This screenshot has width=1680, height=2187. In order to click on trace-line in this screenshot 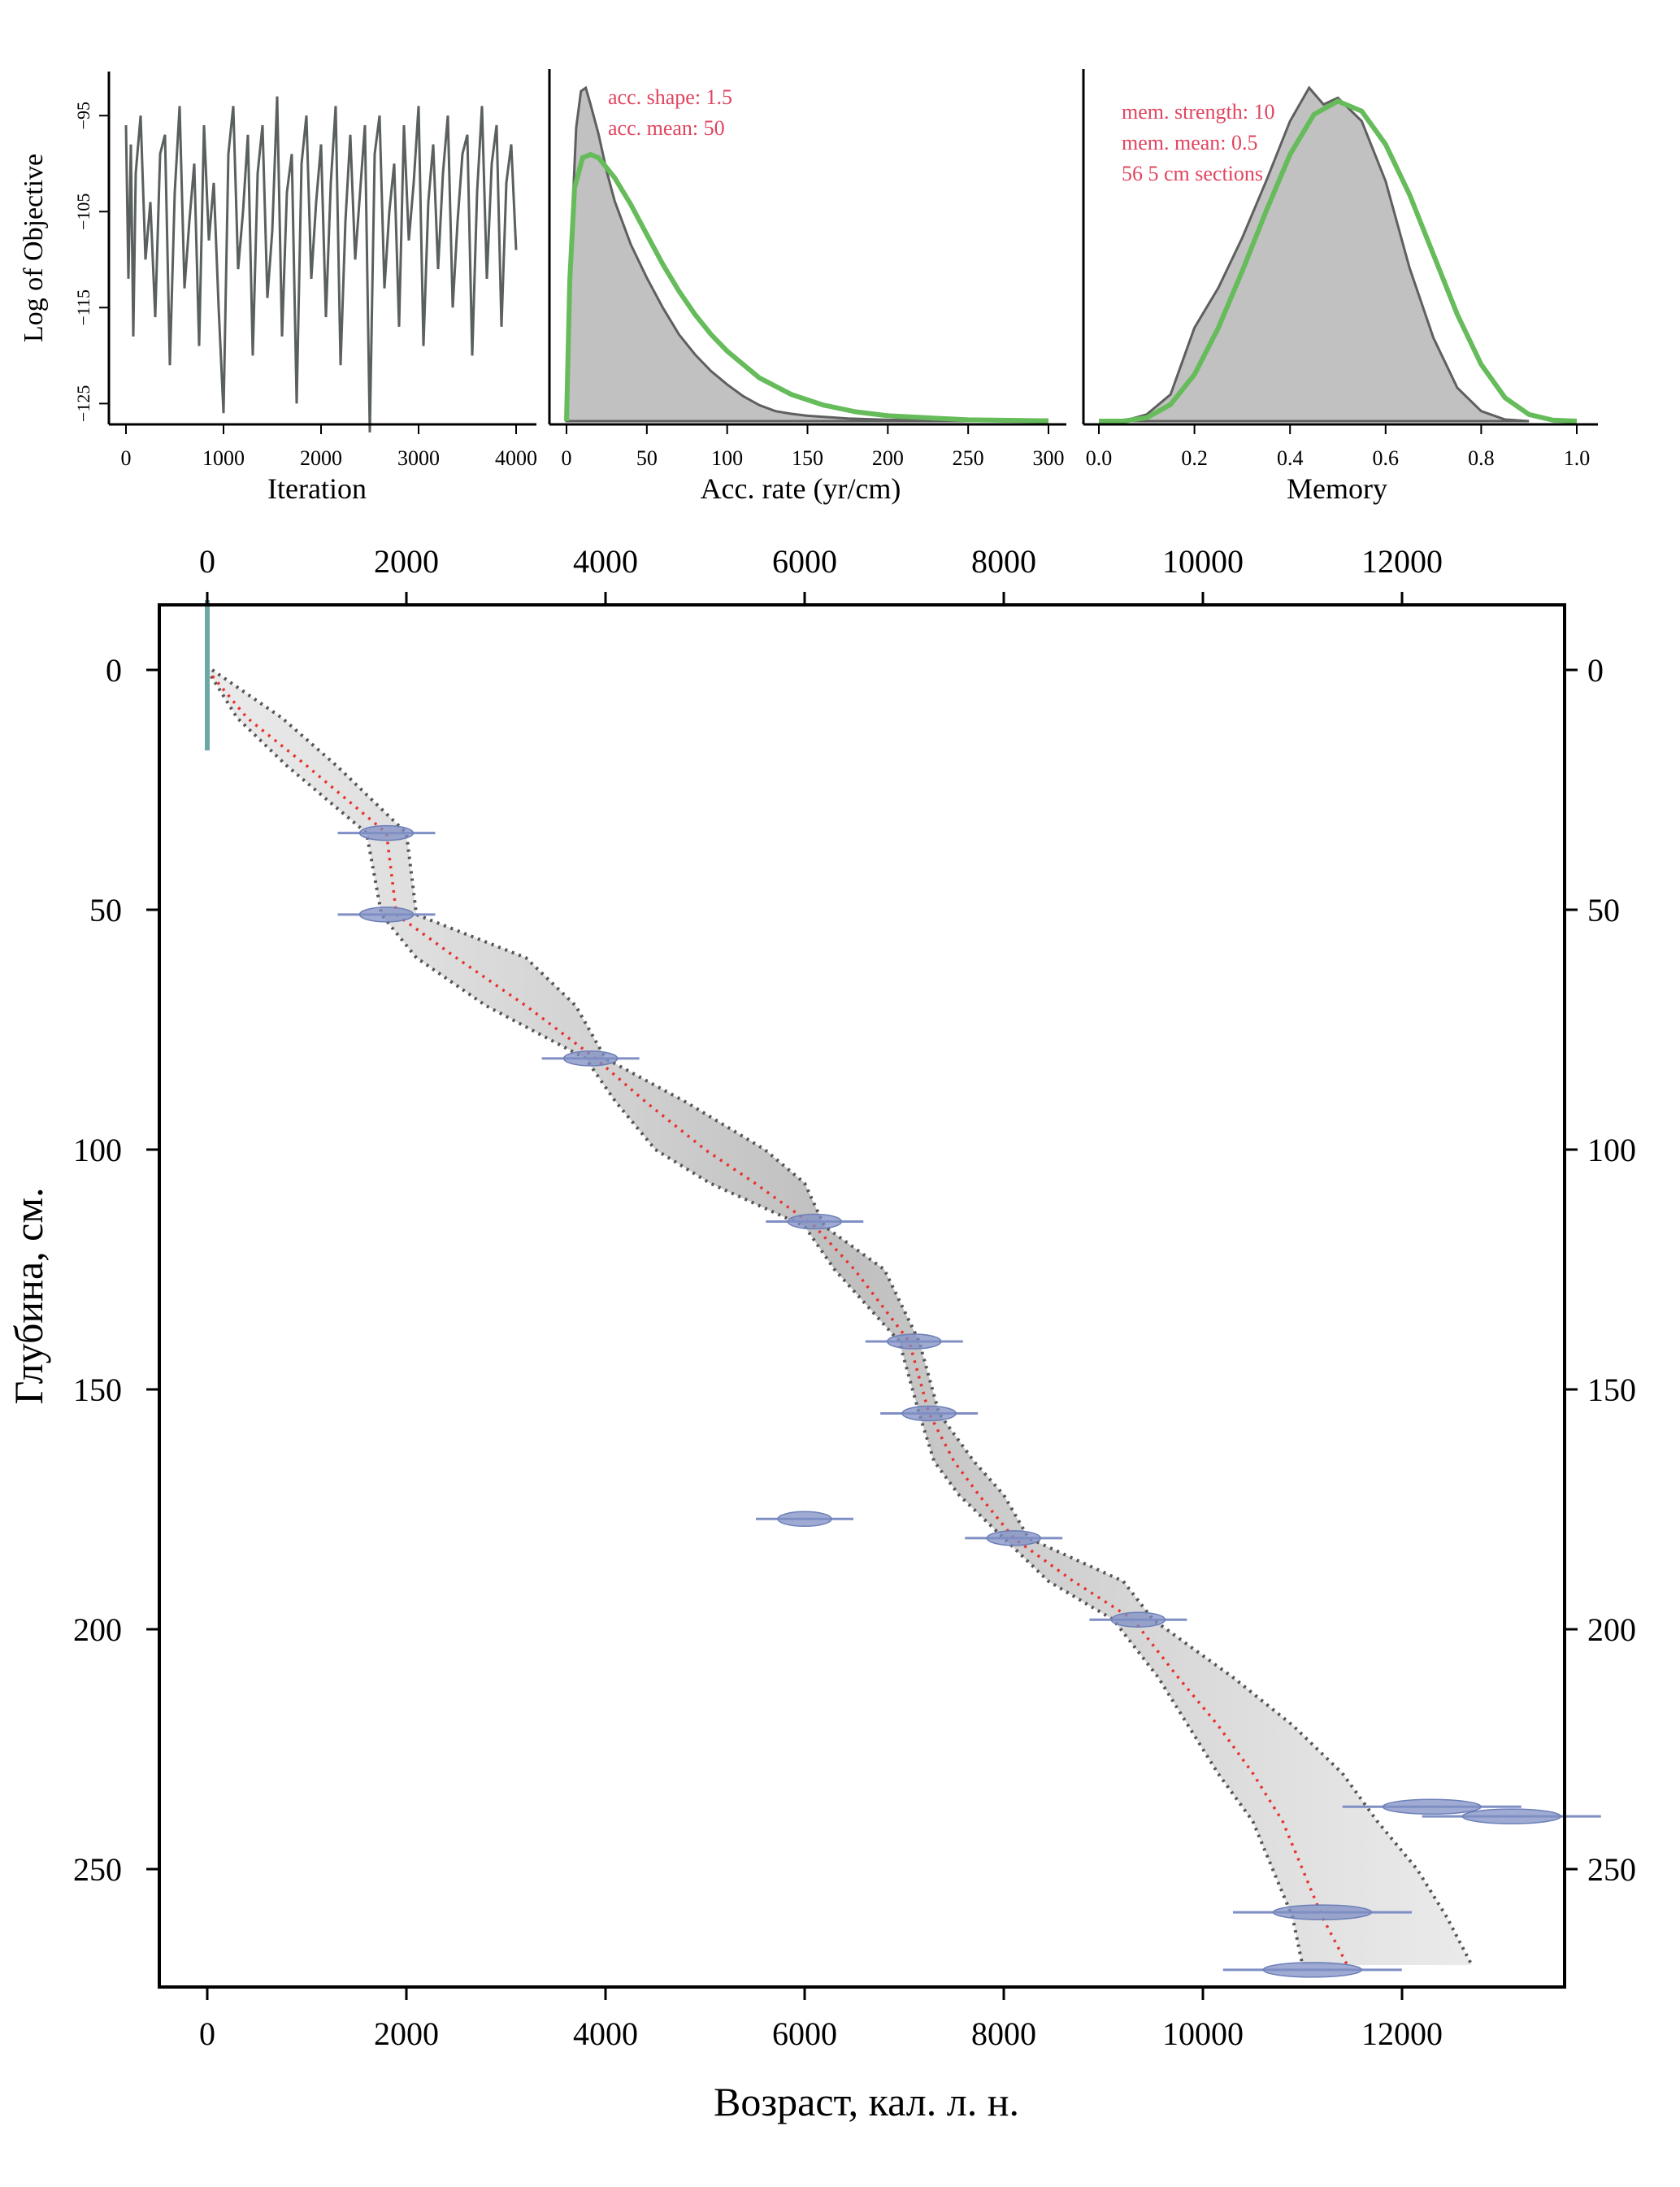, I will do `click(321, 264)`.